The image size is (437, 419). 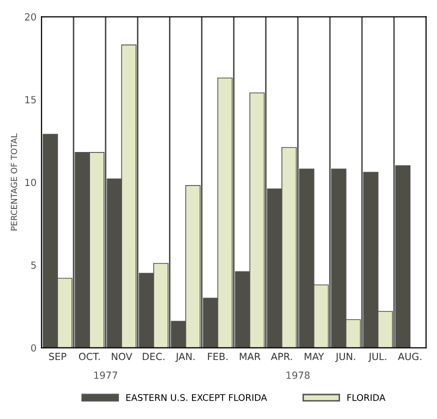 What do you see at coordinates (57, 356) in the screenshot?
I see `x-tick-label: SEP` at bounding box center [57, 356].